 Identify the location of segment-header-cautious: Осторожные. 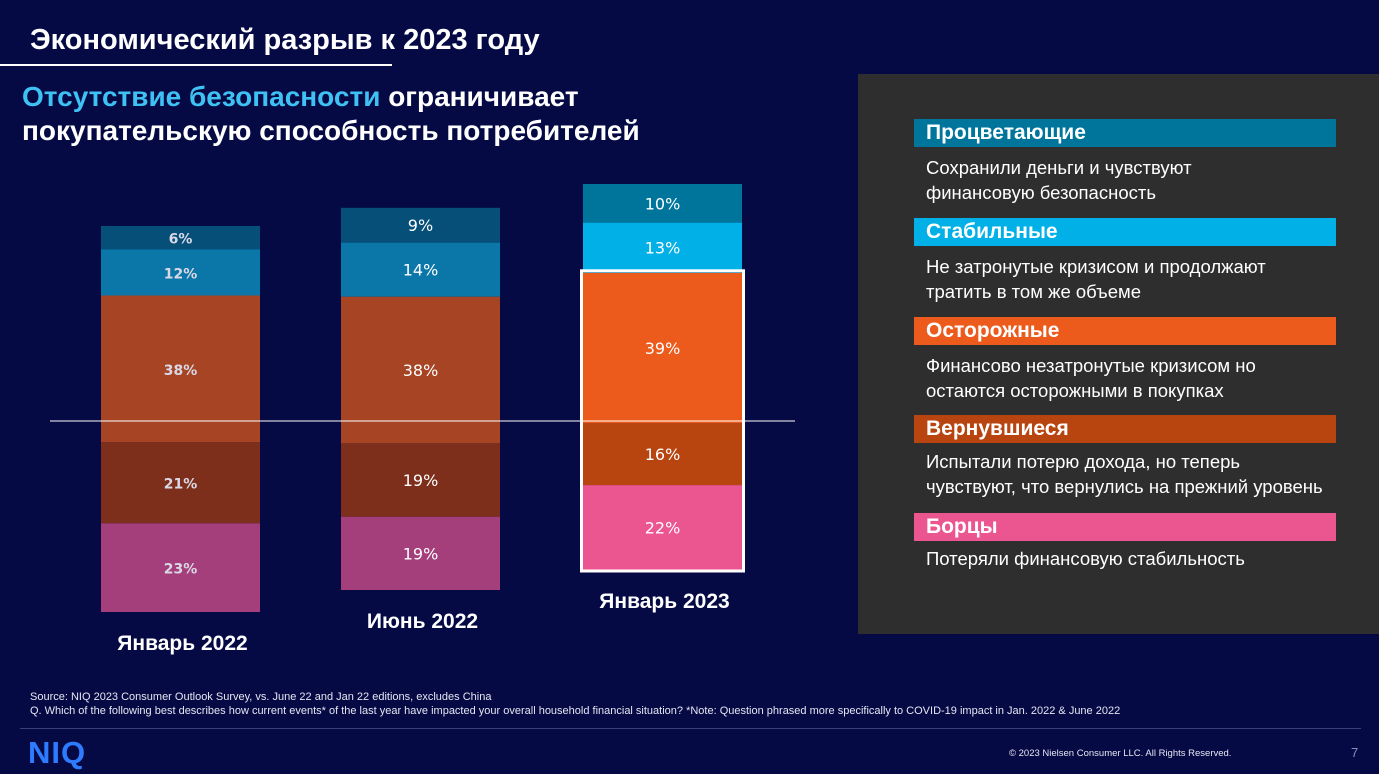
(1125, 331).